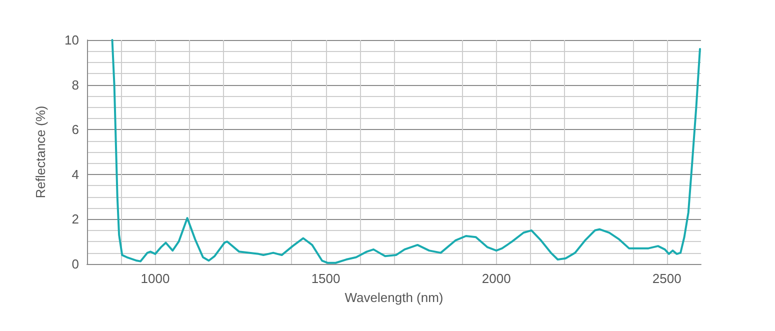 This screenshot has height=331, width=775. What do you see at coordinates (71, 40) in the screenshot?
I see `y-tick-label: 10` at bounding box center [71, 40].